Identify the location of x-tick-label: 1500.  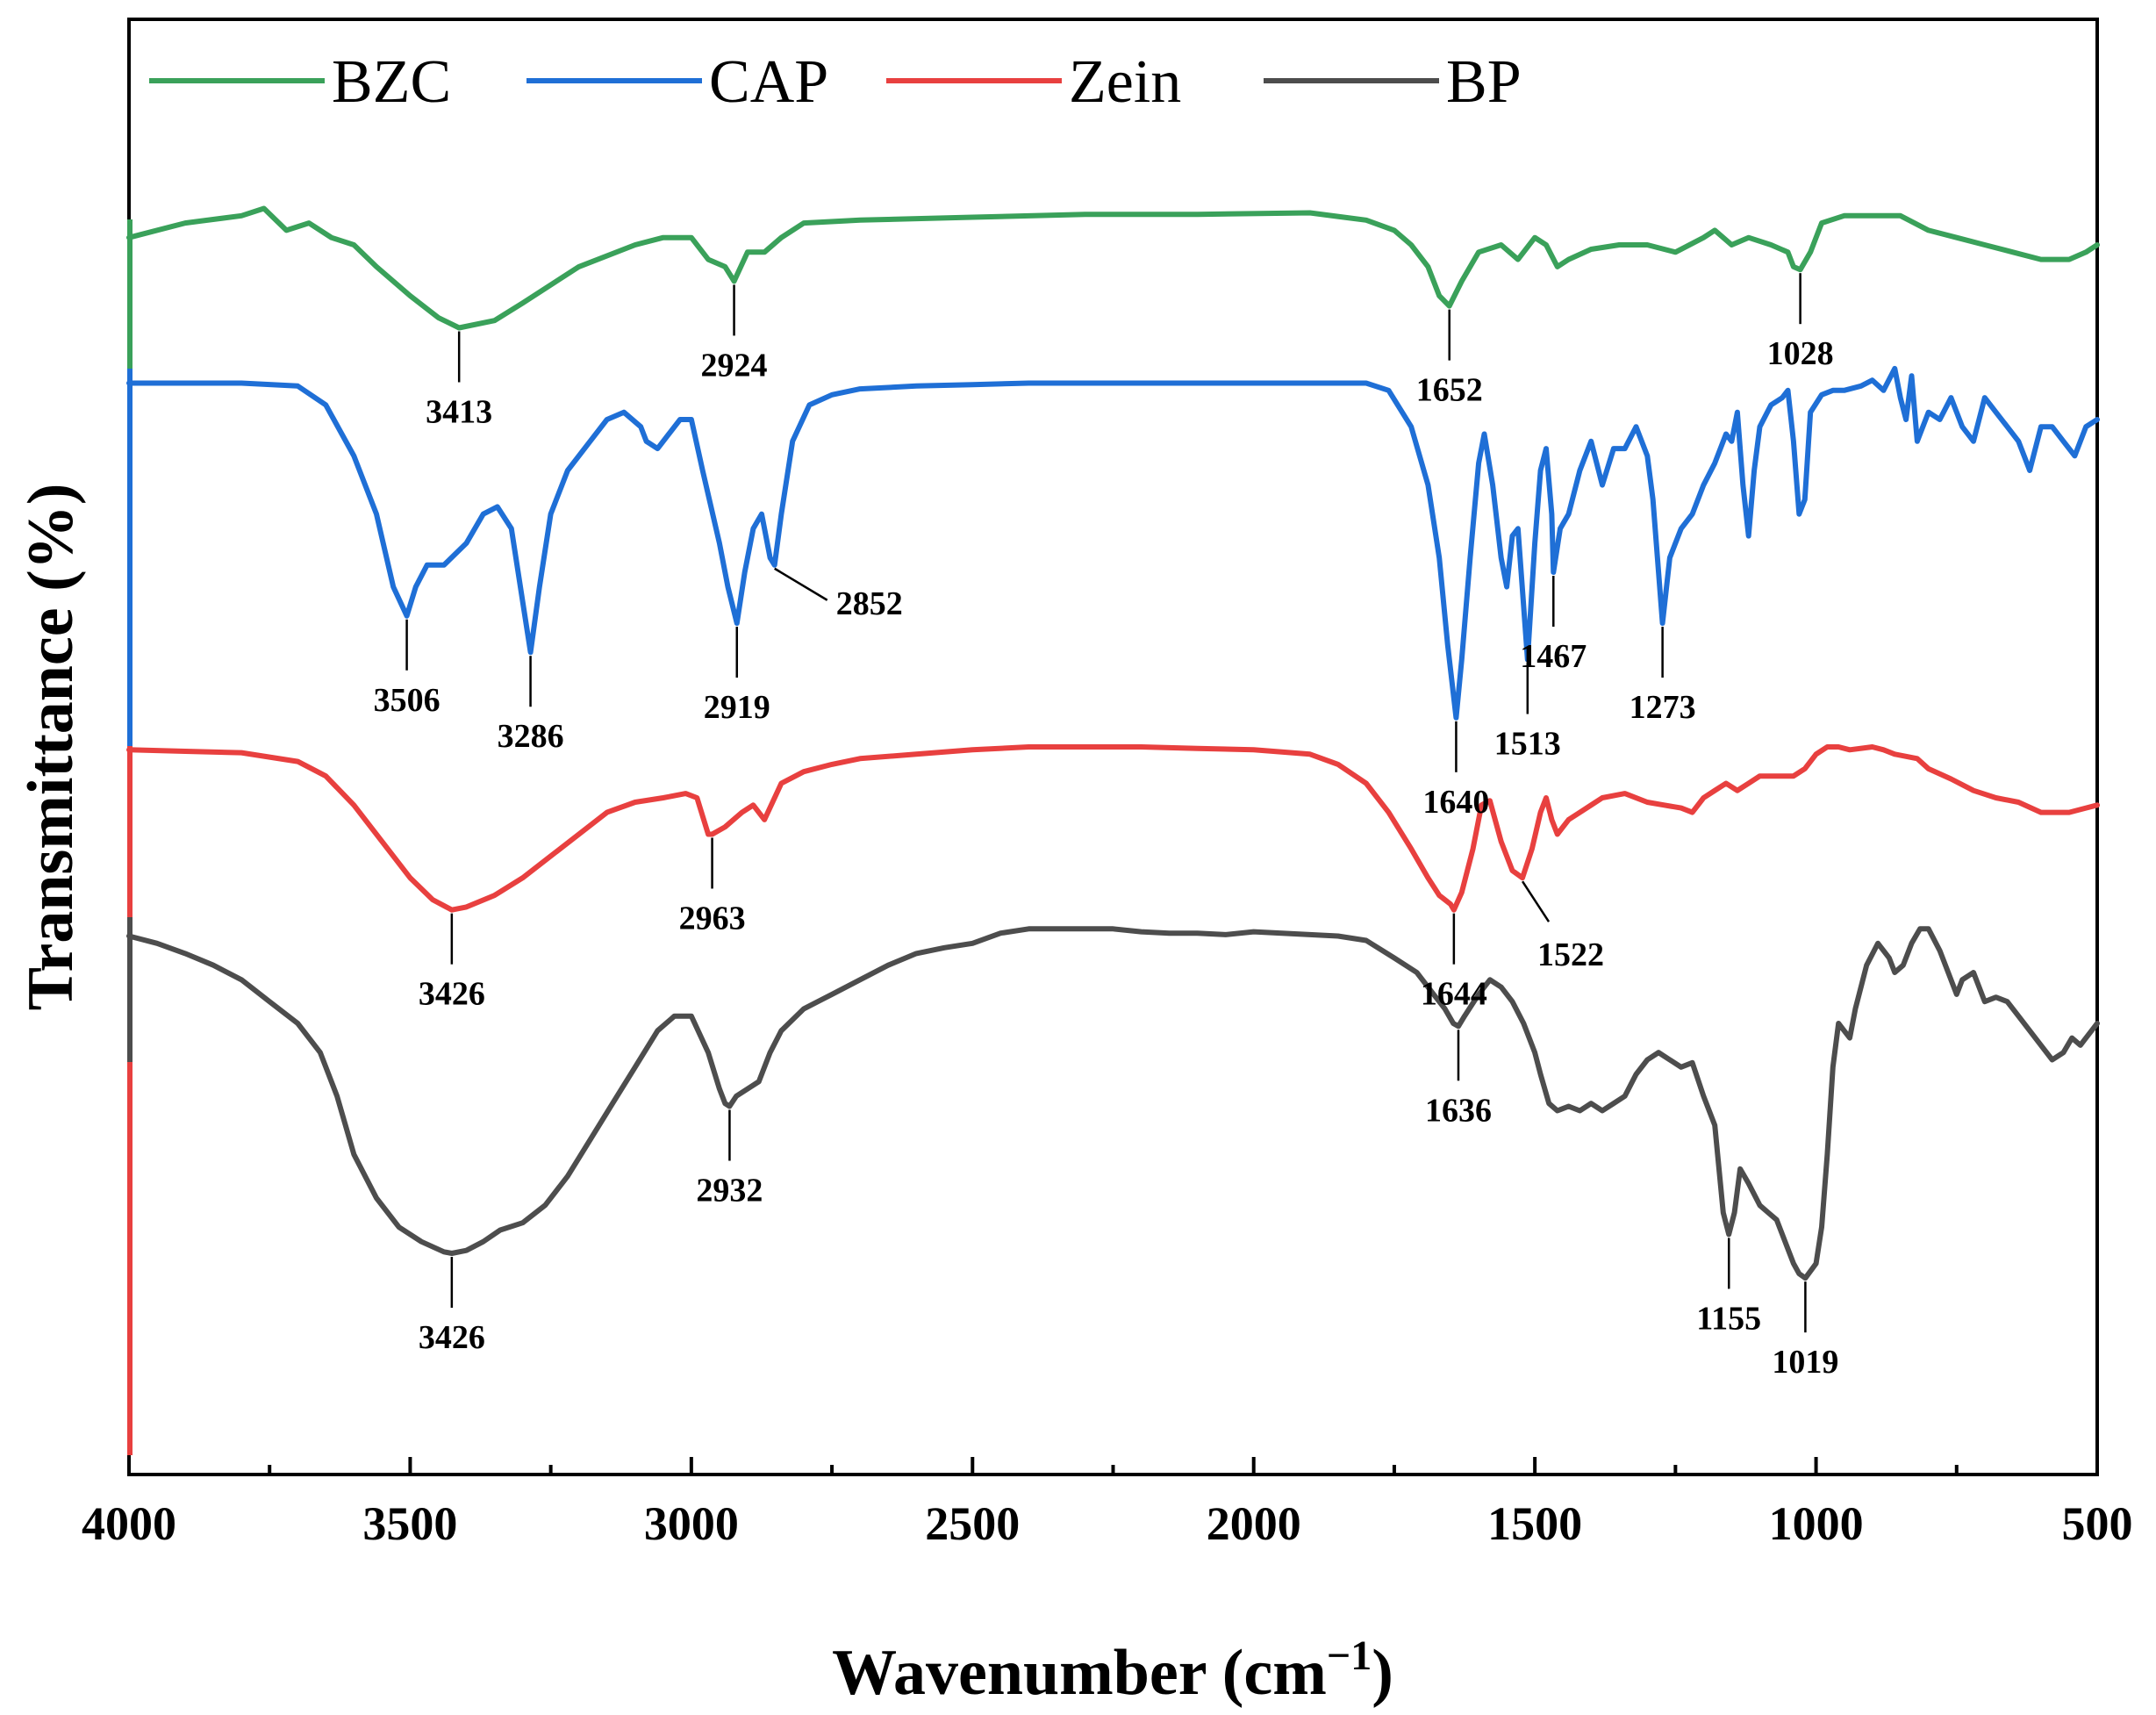
(1534, 1524).